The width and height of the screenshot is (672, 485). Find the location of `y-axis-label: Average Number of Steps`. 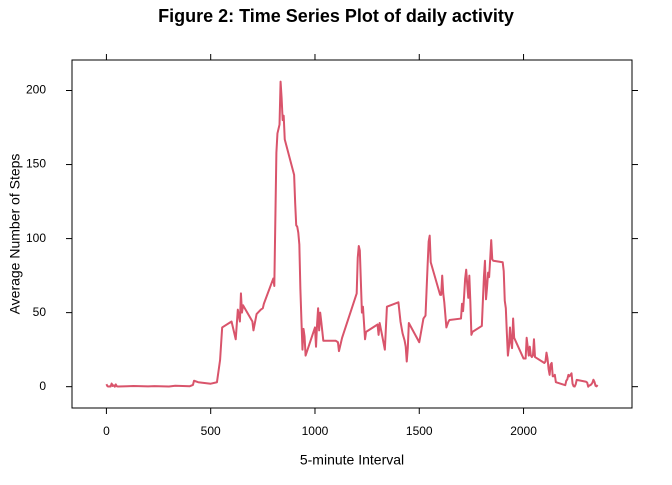

y-axis-label: Average Number of Steps is located at coordinates (15, 234).